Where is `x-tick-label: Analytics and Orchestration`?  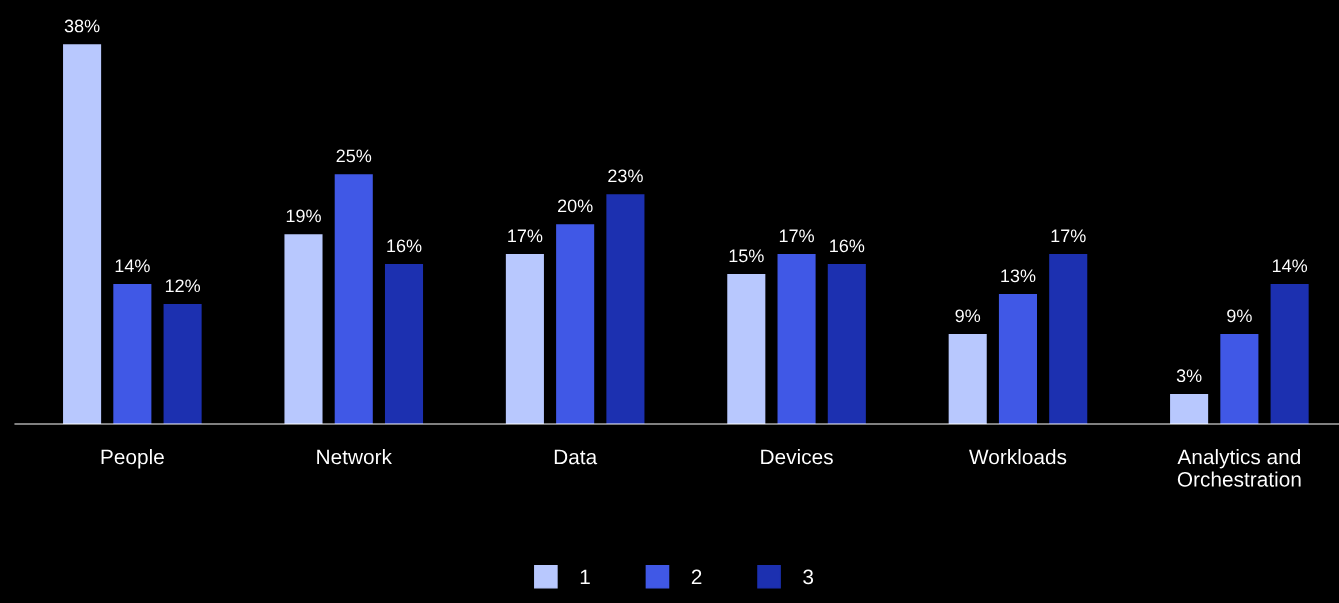
x-tick-label: Analytics and Orchestration is located at coordinates (1239, 468).